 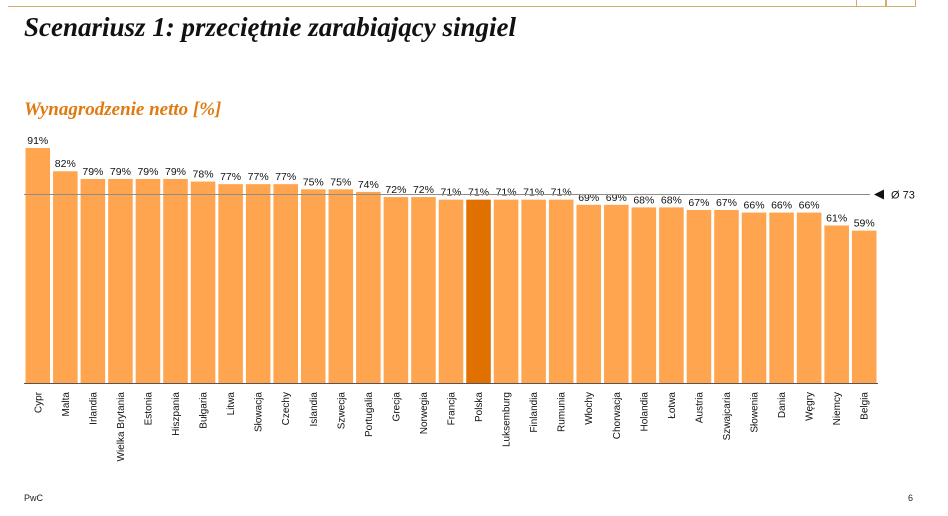 I want to click on category-label: Łotwa, so click(x=672, y=405).